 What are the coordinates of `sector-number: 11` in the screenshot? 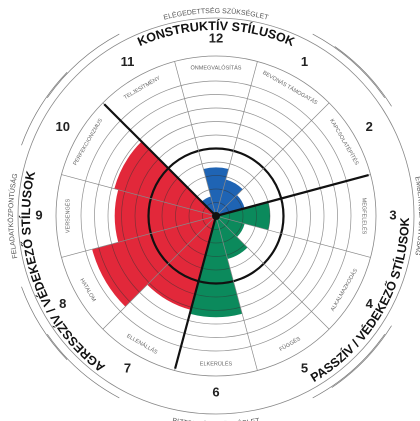 It's located at (128, 61).